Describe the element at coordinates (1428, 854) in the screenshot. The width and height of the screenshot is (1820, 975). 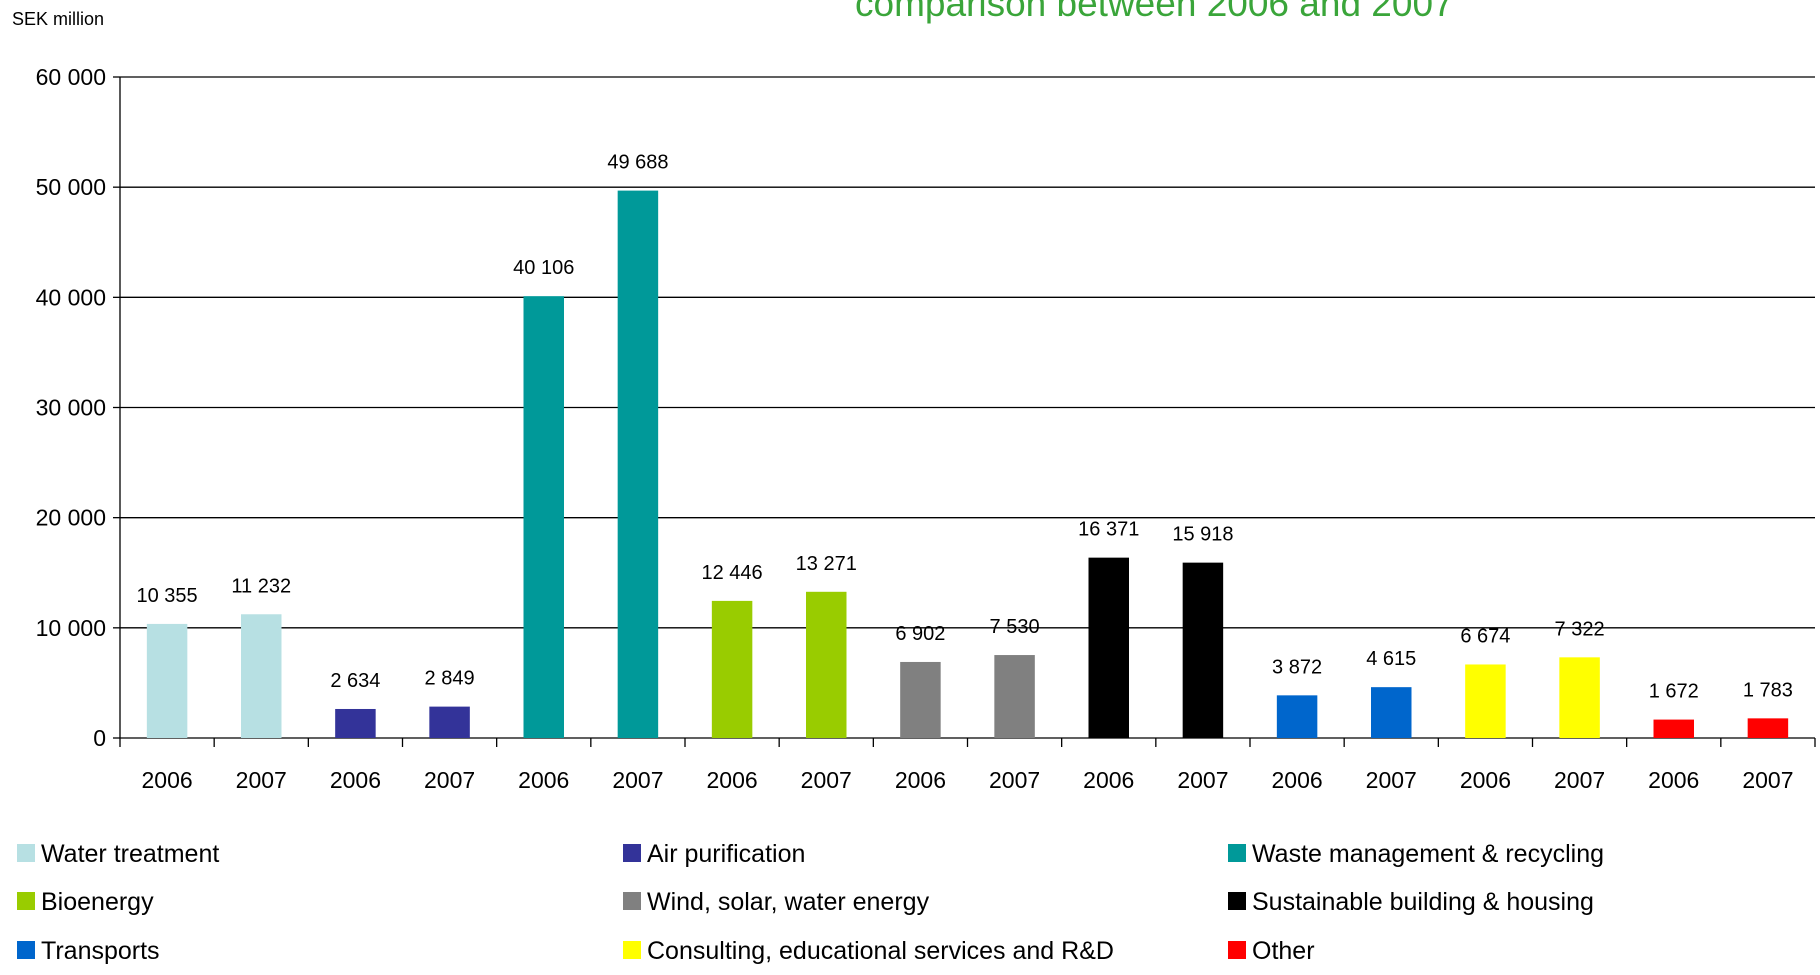
I see `legend-label: Waste management & recycling` at that location.